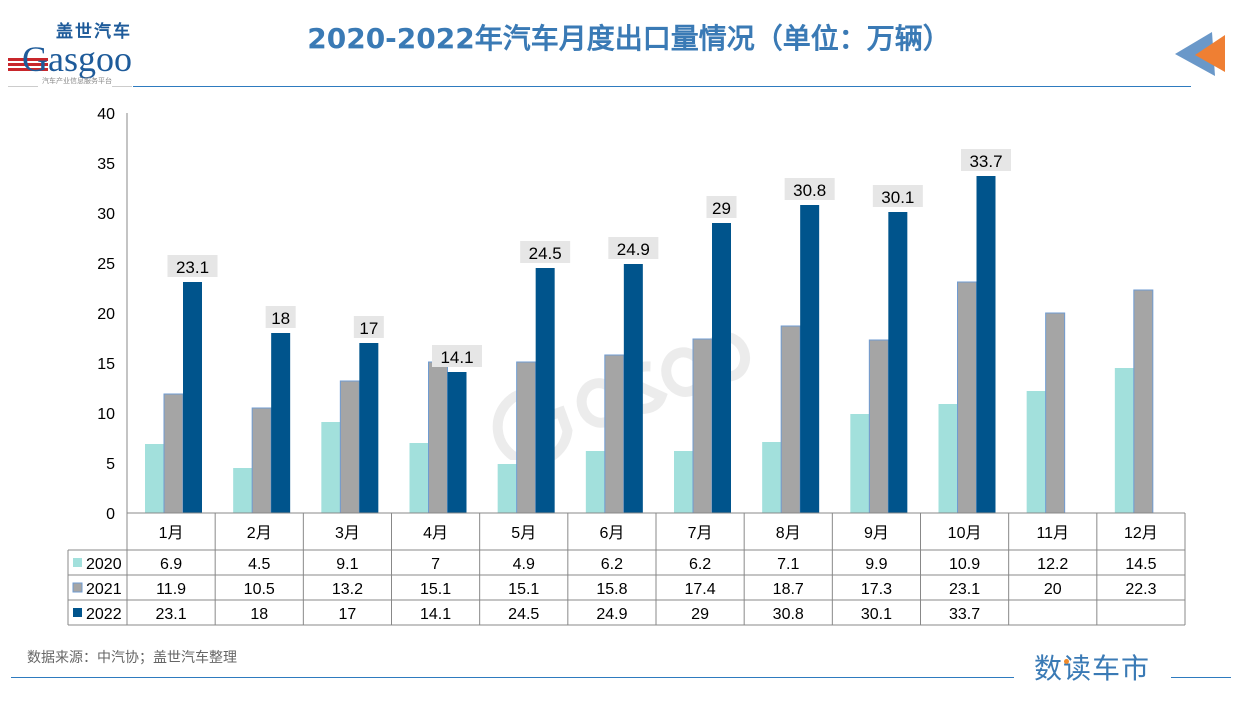 The width and height of the screenshot is (1258, 710). I want to click on bar-2020-1月, so click(154, 478).